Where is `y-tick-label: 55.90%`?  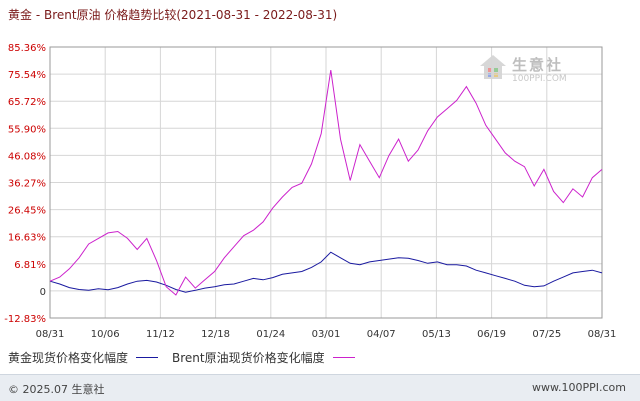 y-tick-label: 55.90% is located at coordinates (27, 129).